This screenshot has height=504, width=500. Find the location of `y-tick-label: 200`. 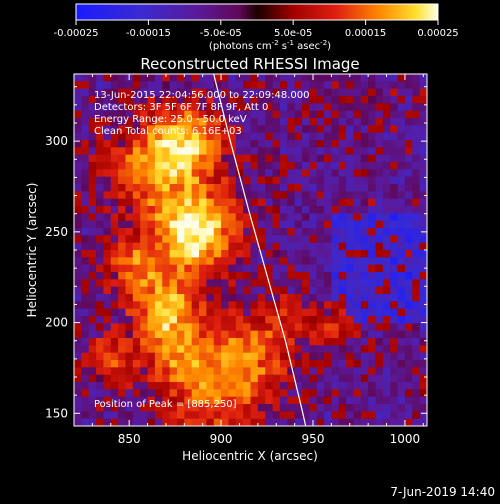

y-tick-label: 200 is located at coordinates (56, 323).